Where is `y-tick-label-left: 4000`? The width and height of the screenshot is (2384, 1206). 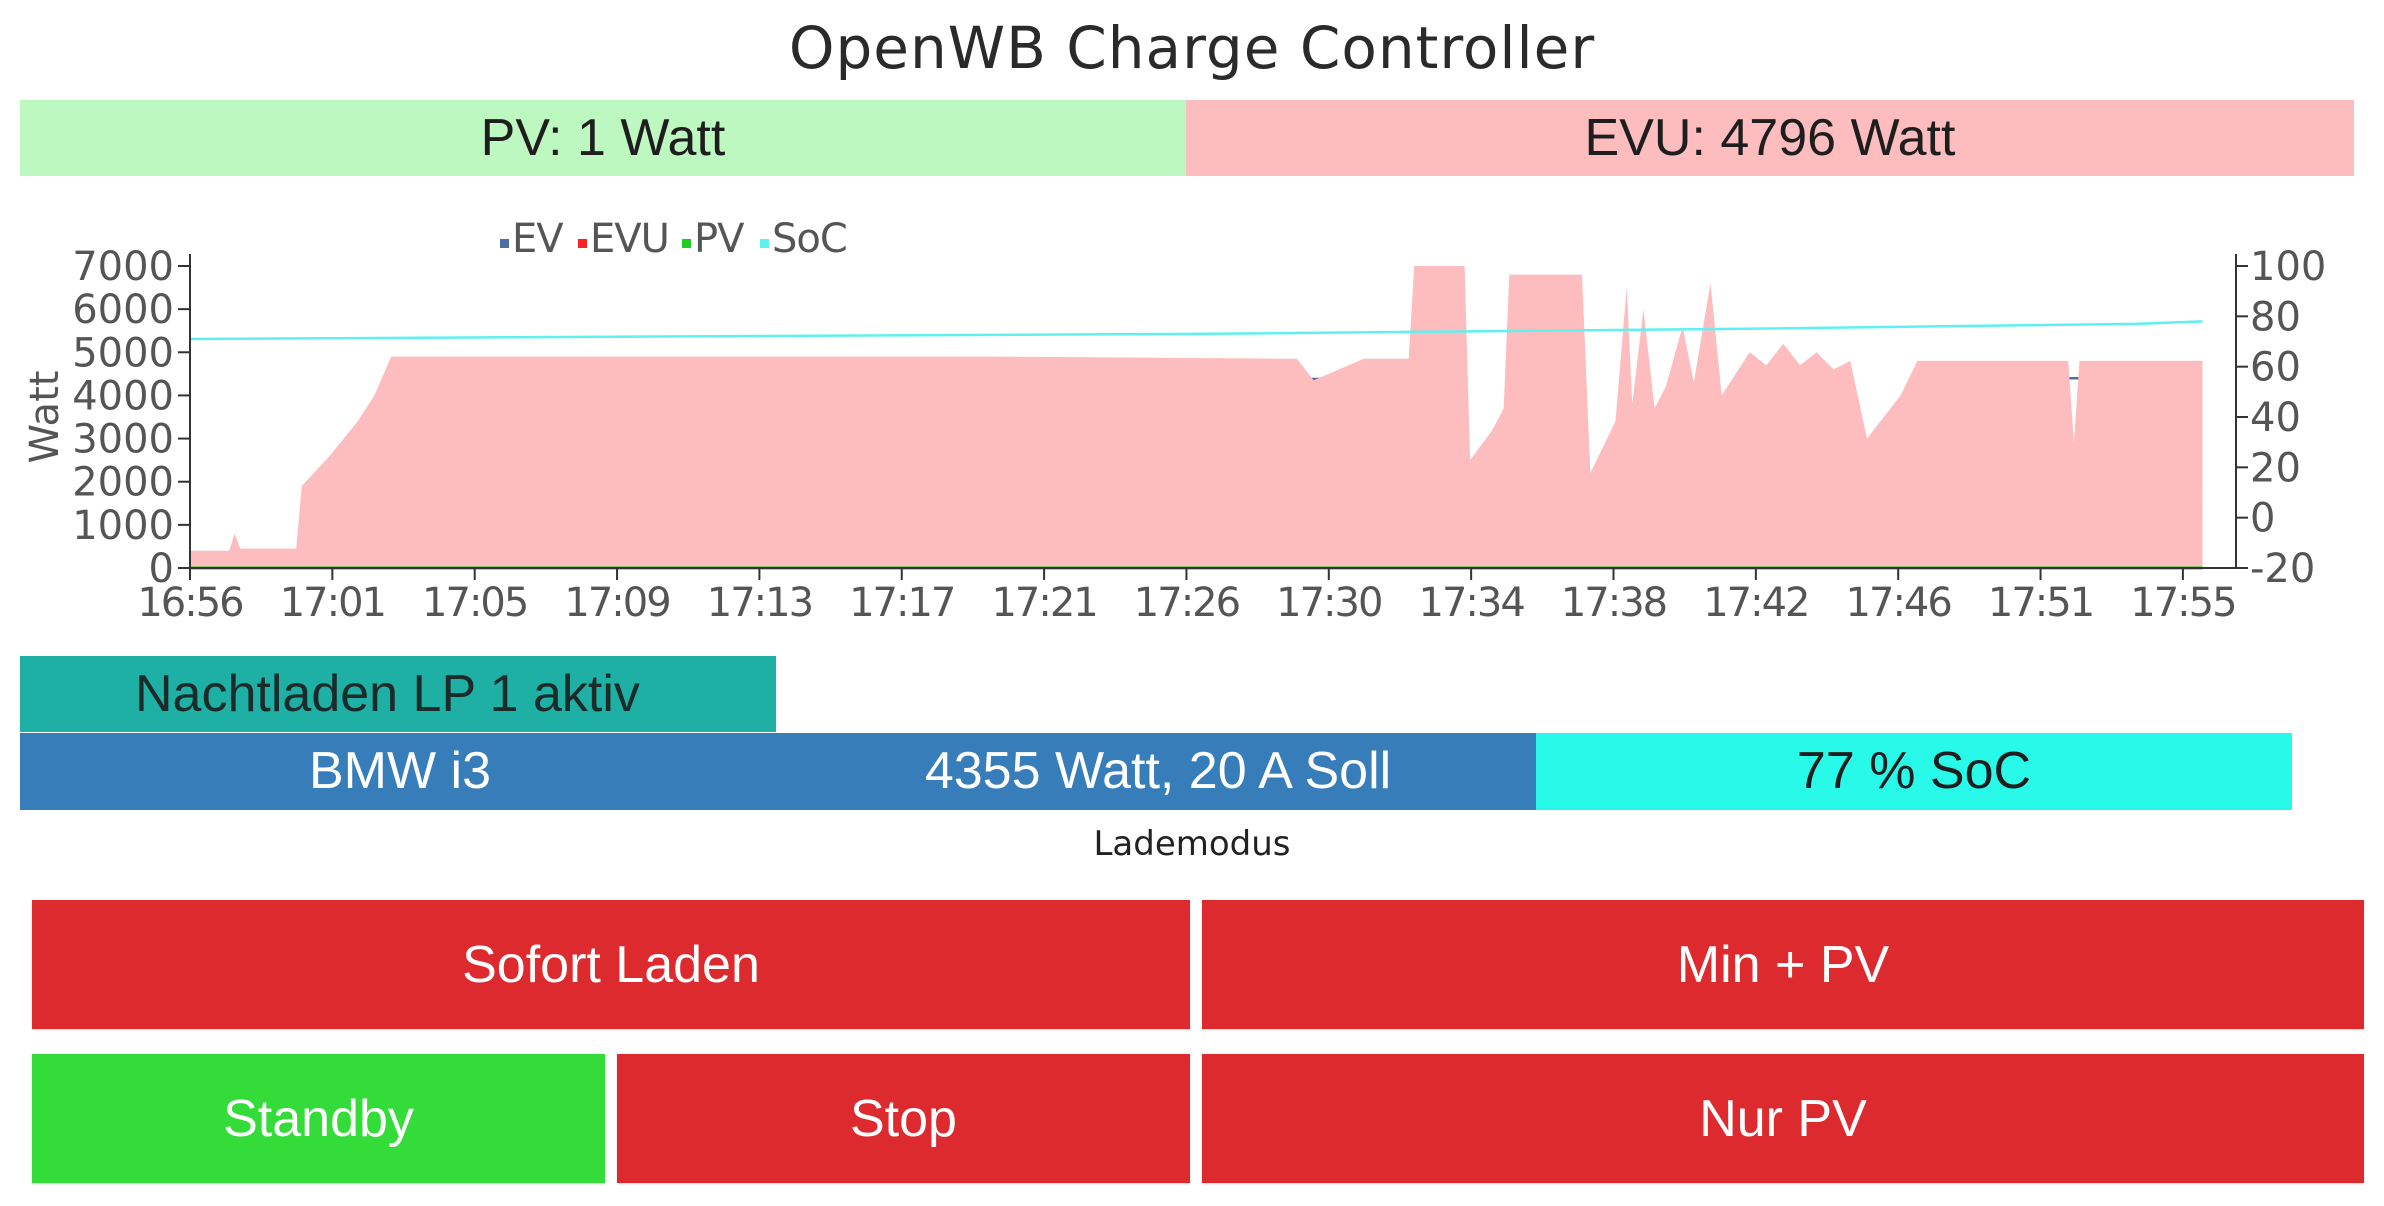
y-tick-label-left: 4000 is located at coordinates (123, 396).